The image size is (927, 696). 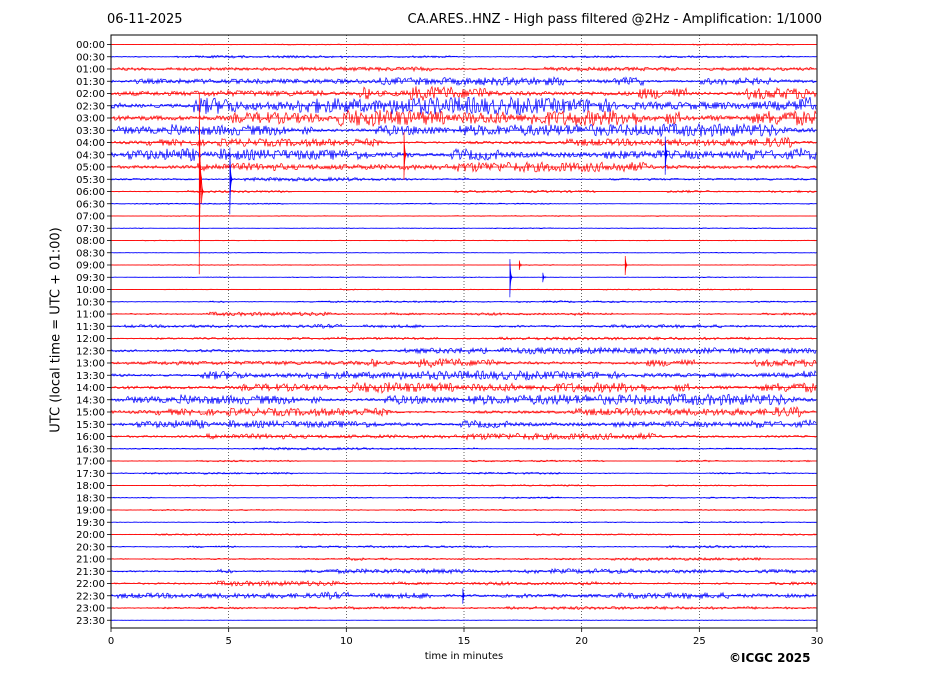 What do you see at coordinates (90, 70) in the screenshot?
I see `y-tick-label: 01:00` at bounding box center [90, 70].